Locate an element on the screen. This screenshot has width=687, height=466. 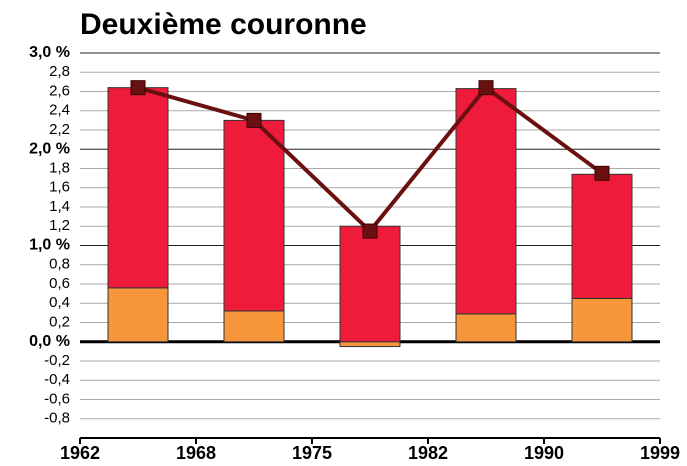
x-tick-label: 1999 is located at coordinates (660, 453).